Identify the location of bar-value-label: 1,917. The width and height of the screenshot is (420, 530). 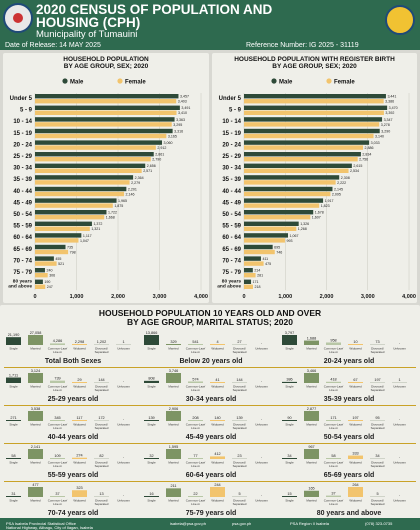
(329, 201).